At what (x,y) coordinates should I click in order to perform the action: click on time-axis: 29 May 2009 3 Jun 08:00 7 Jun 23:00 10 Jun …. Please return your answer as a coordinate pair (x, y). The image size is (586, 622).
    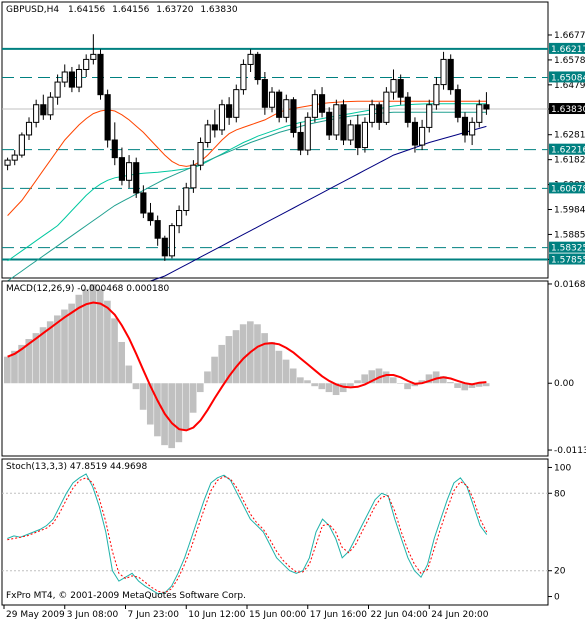
    Looking at the image, I should click on (246, 612).